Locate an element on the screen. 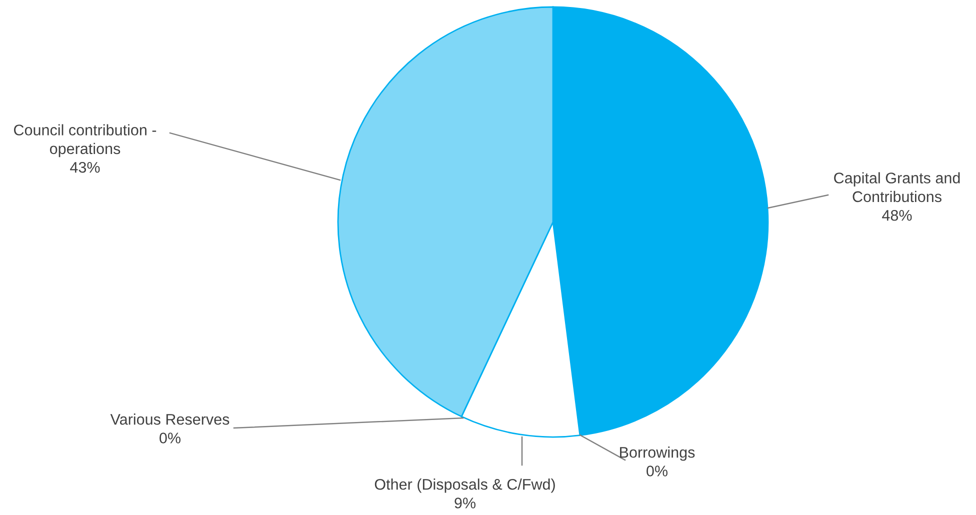  slice-label: Other (Disposals & C/Fwd) is located at coordinates (464, 485).